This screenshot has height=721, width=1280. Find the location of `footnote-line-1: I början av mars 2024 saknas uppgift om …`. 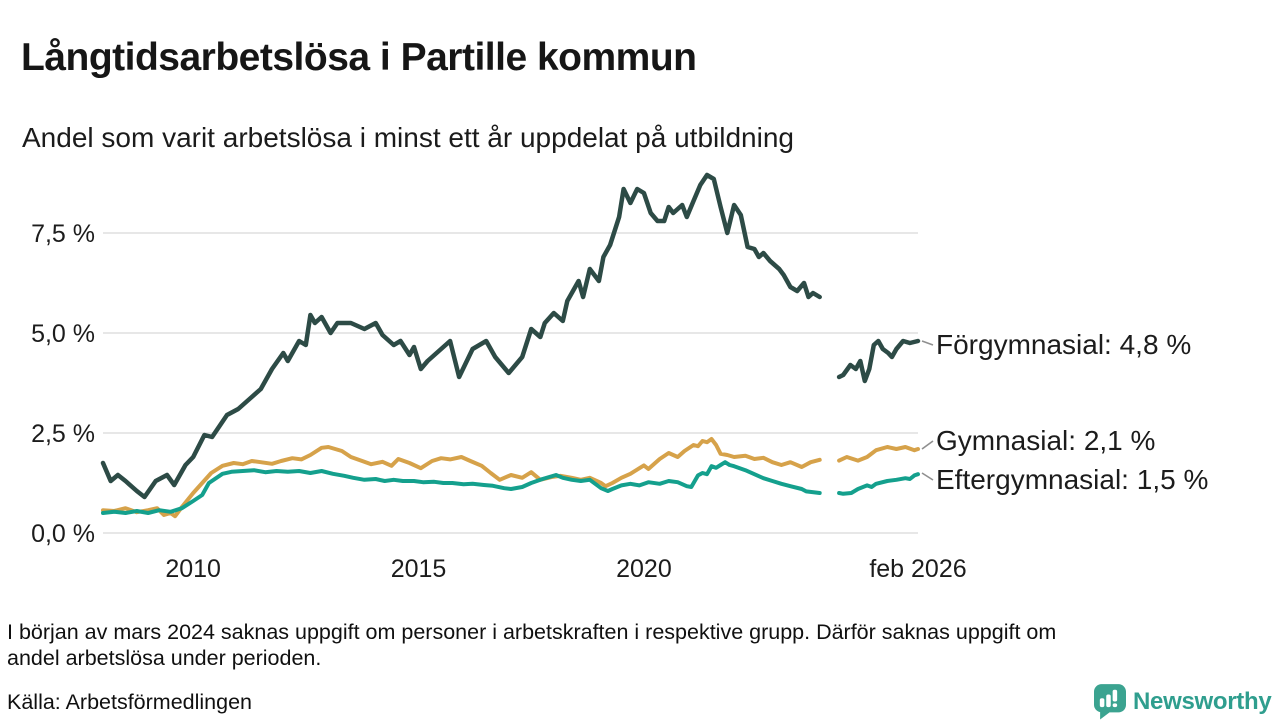

footnote-line-1: I början av mars 2024 saknas uppgift om … is located at coordinates (532, 632).